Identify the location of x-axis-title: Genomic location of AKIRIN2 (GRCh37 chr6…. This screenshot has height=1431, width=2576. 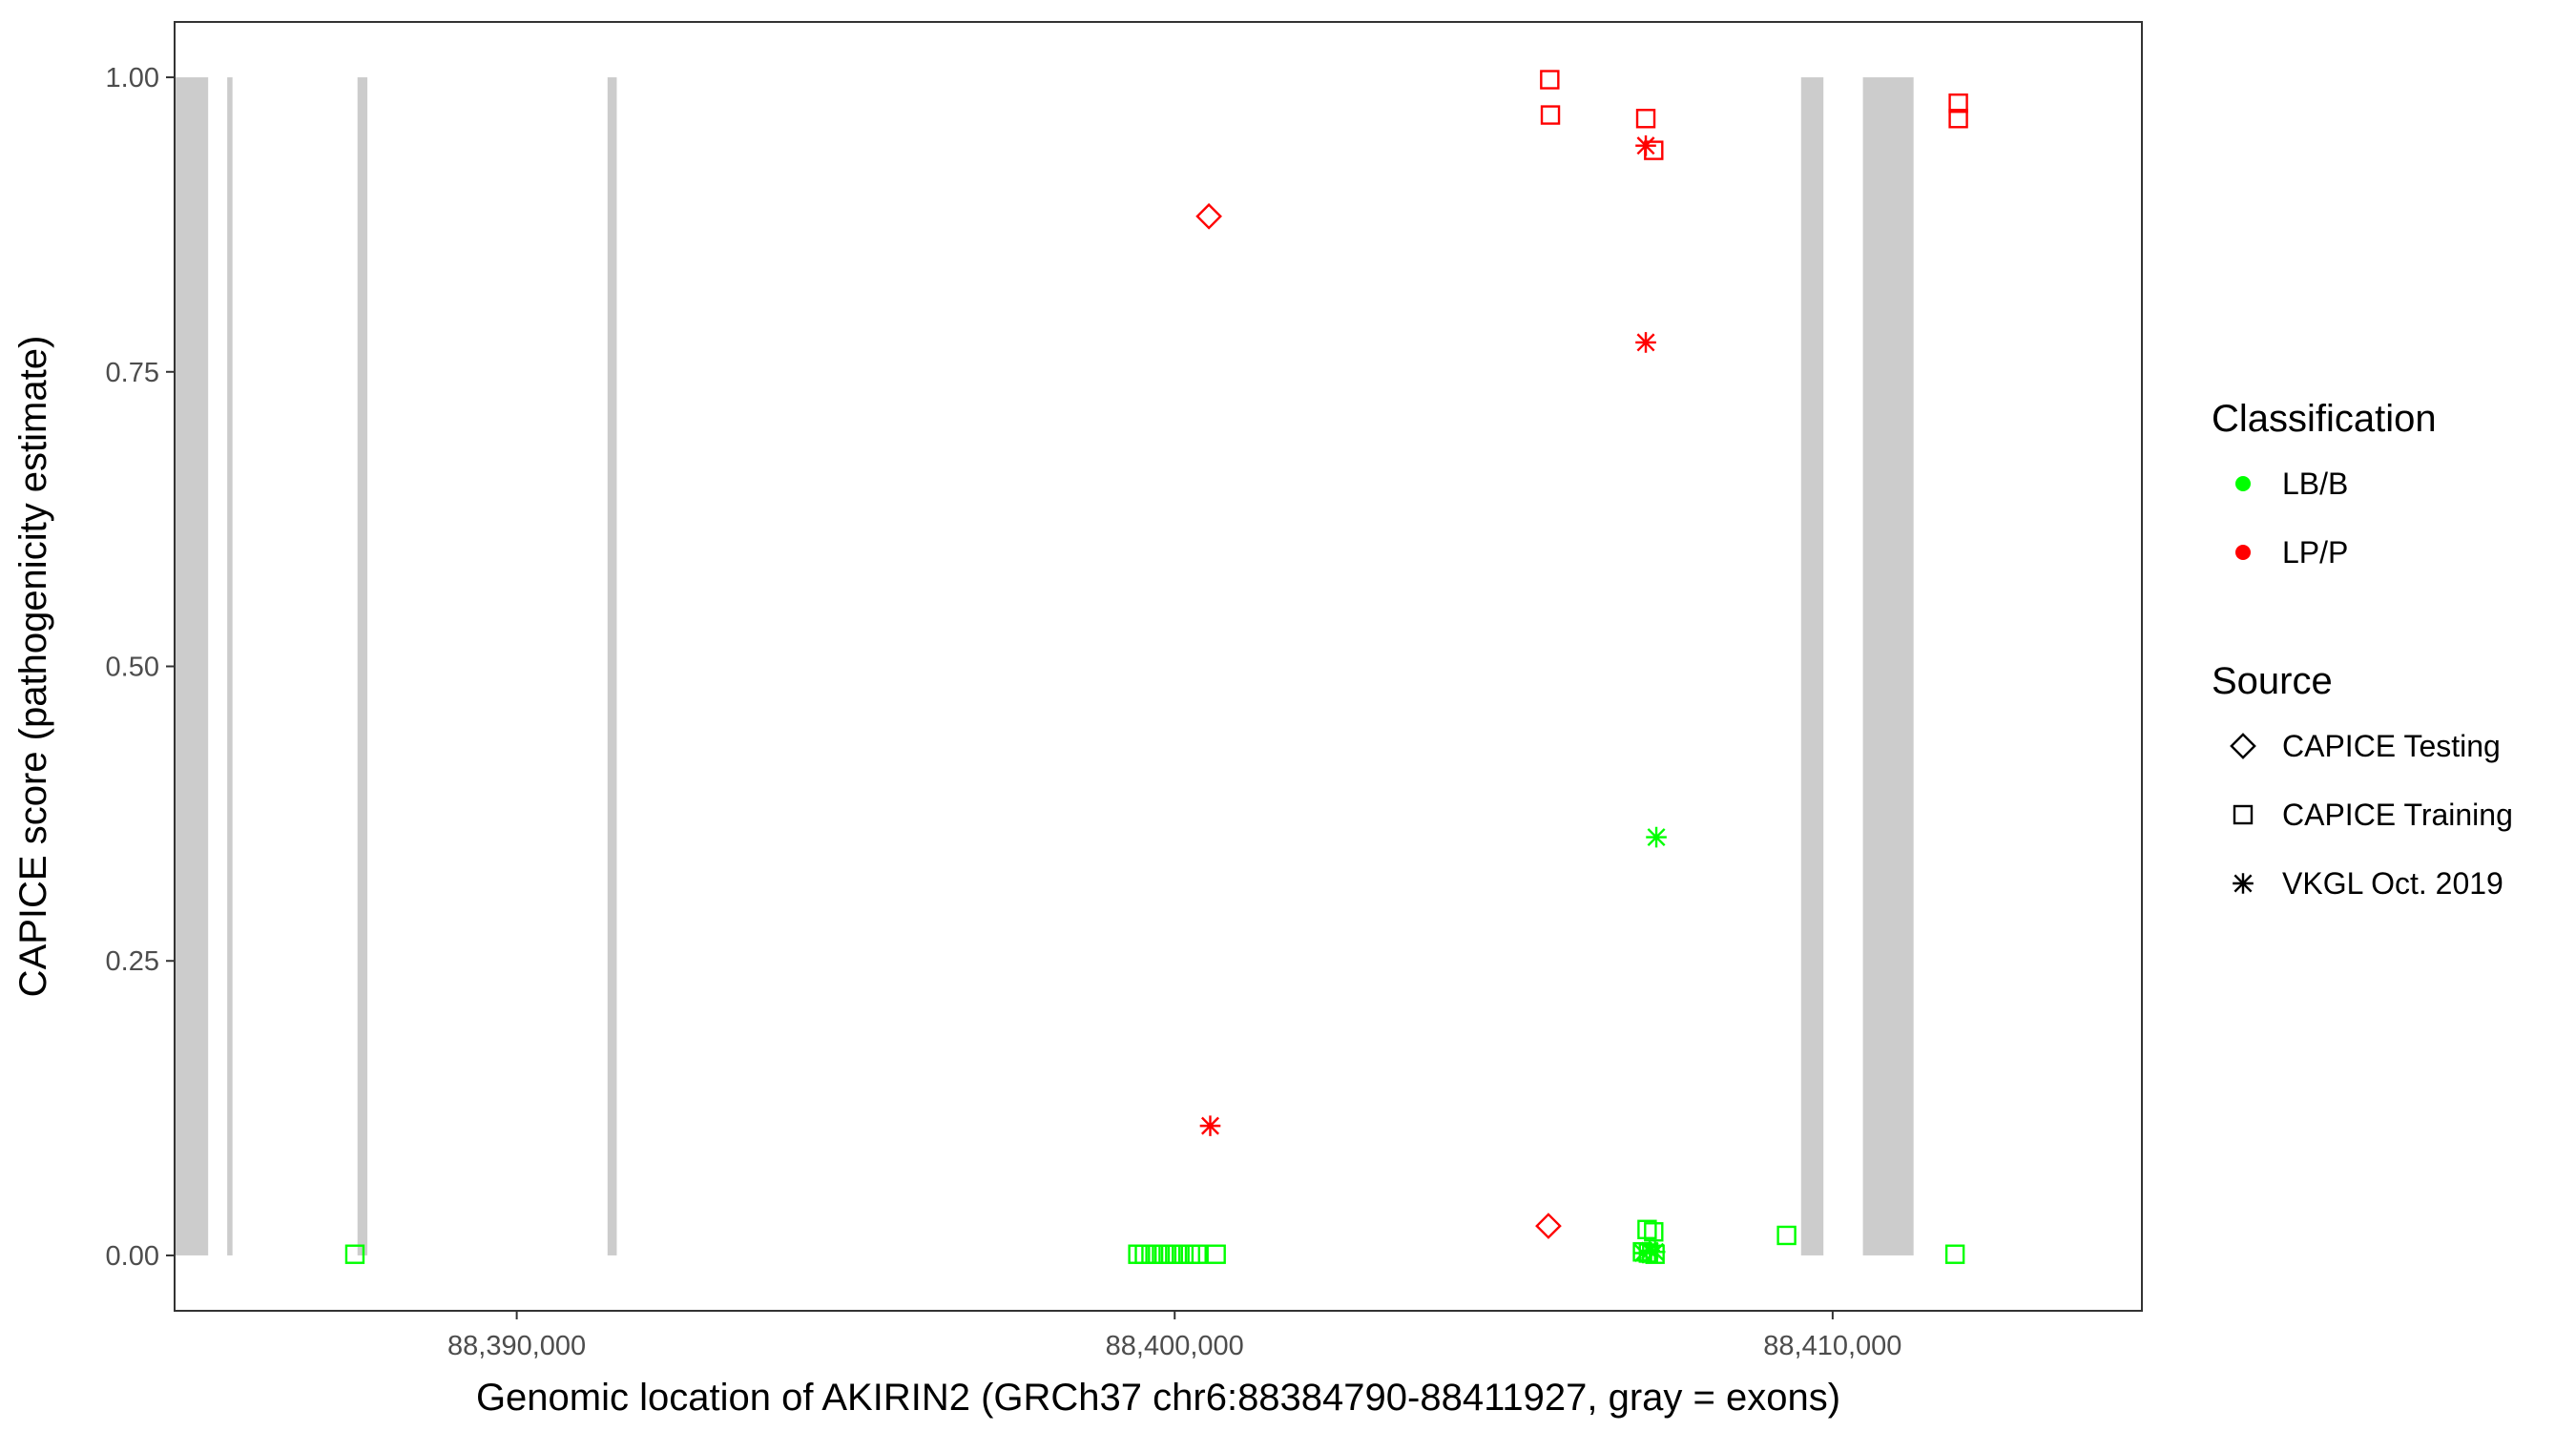
(1158, 1398).